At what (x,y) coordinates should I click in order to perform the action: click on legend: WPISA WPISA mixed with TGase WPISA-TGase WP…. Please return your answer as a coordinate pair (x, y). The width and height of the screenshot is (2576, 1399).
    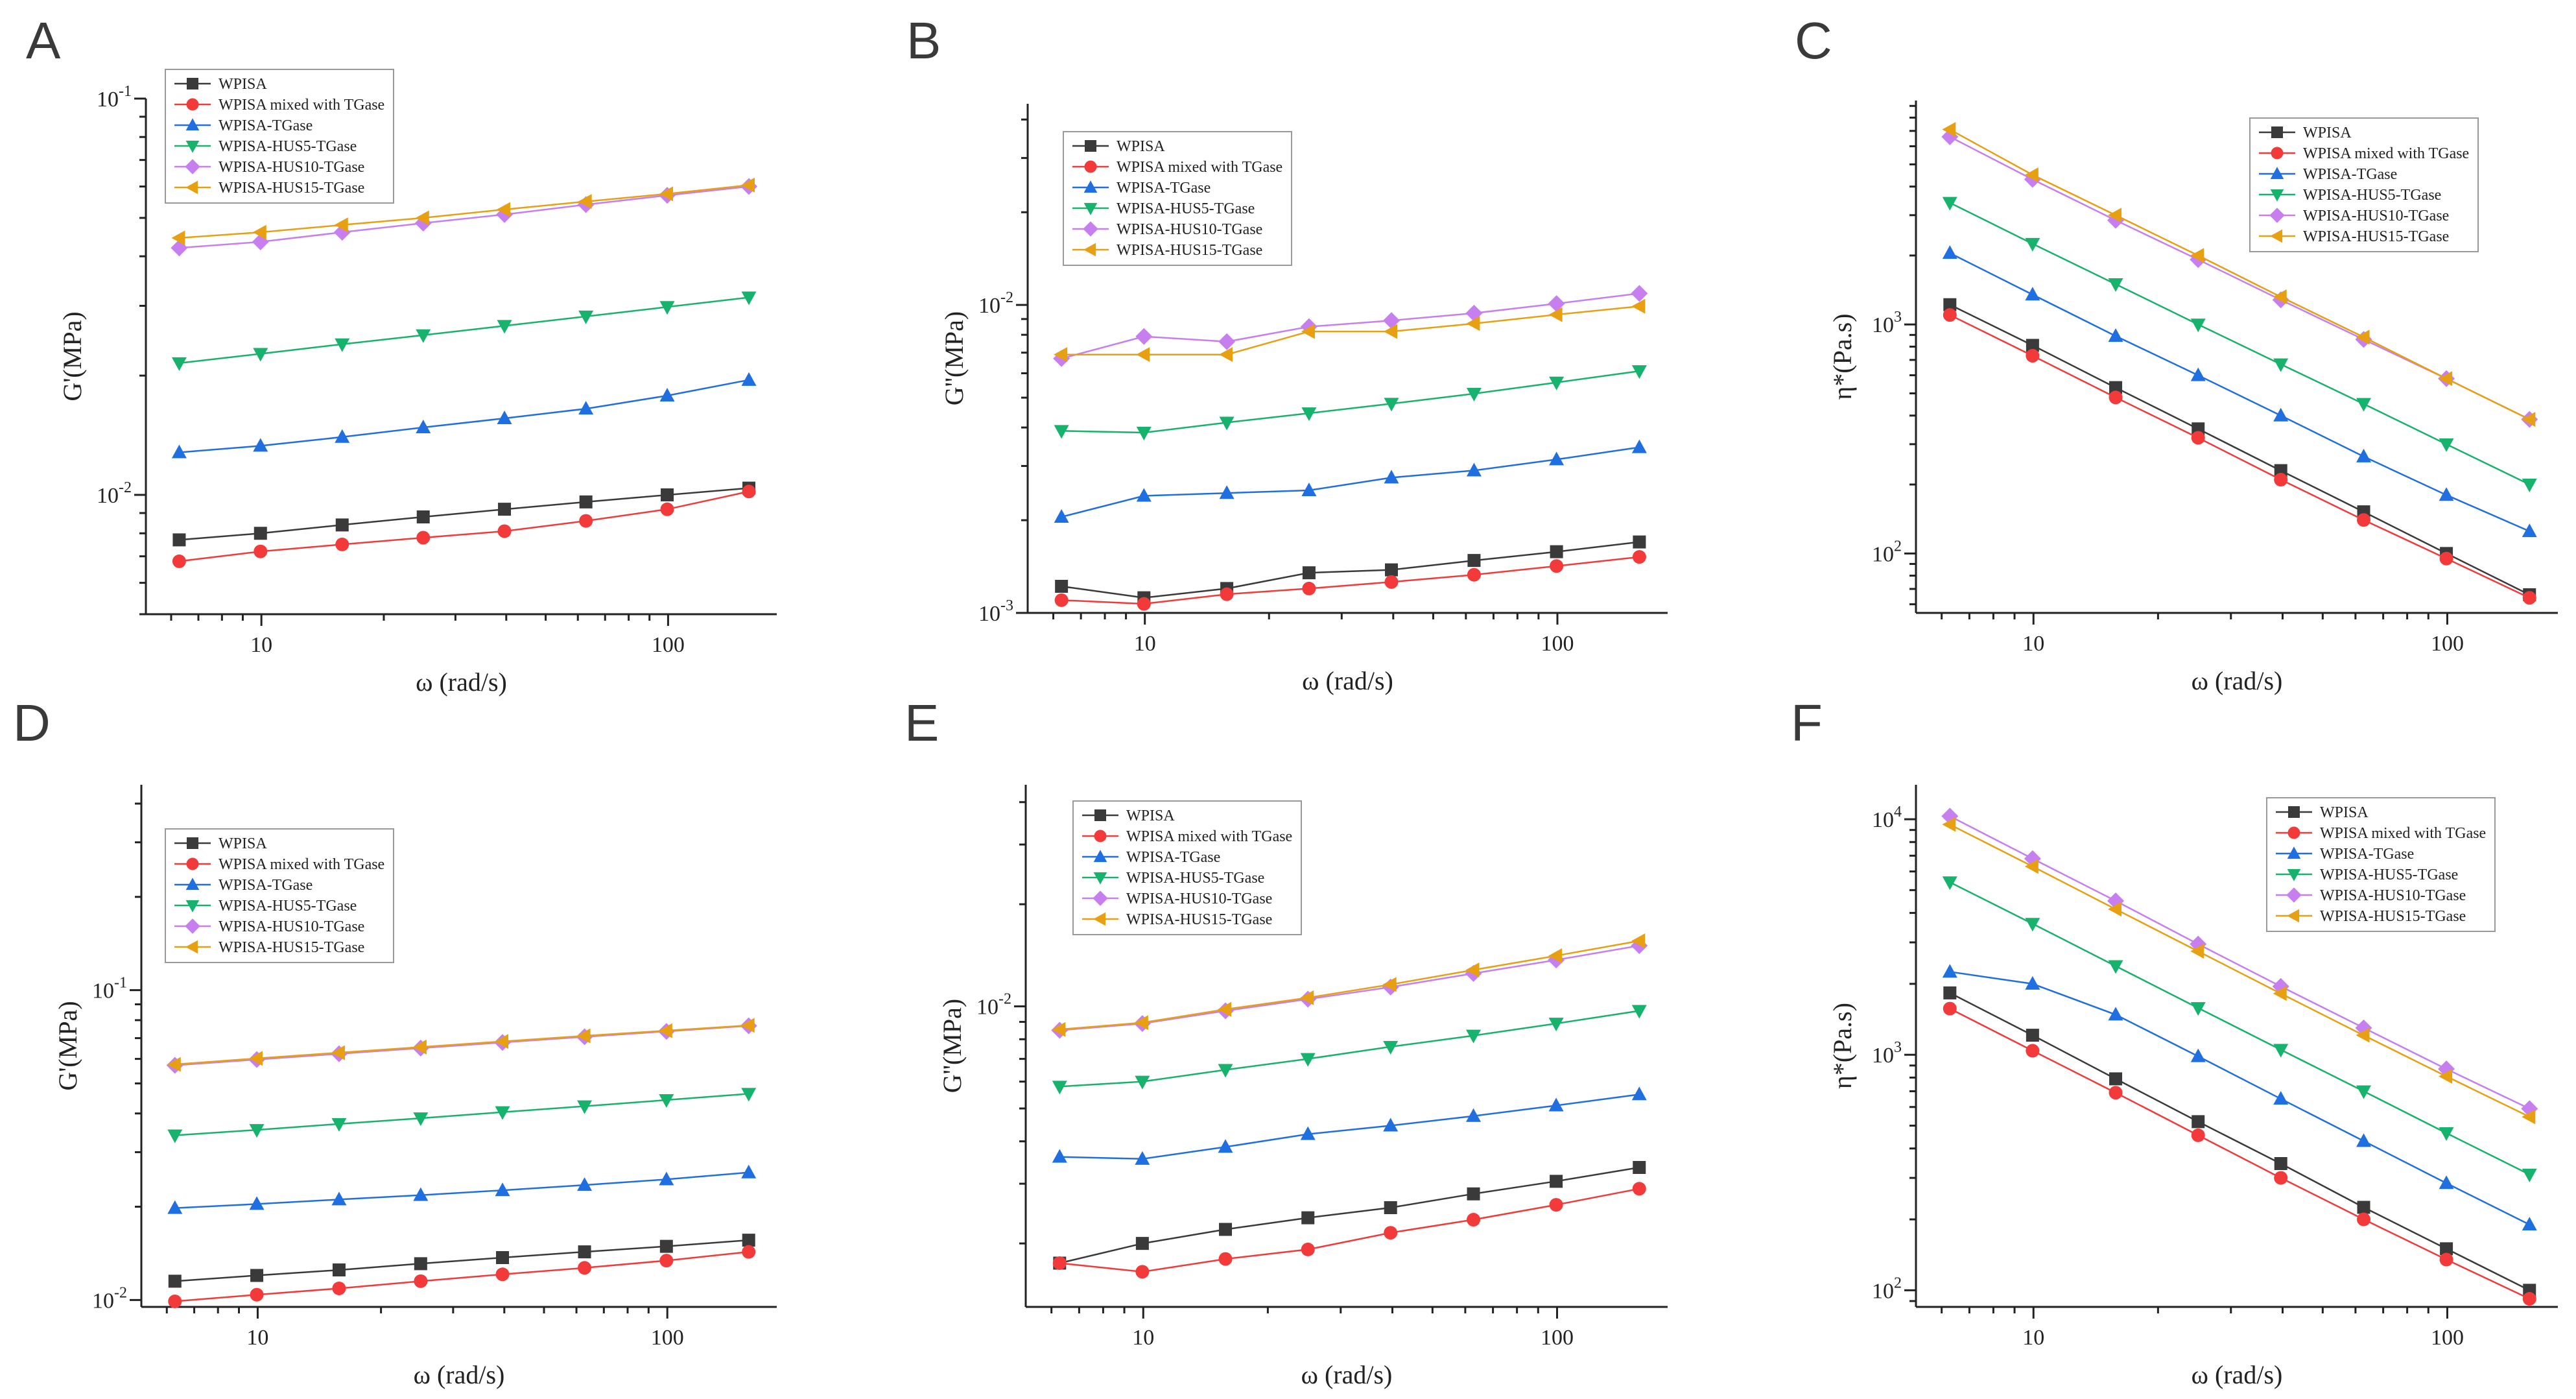
    Looking at the image, I should click on (280, 895).